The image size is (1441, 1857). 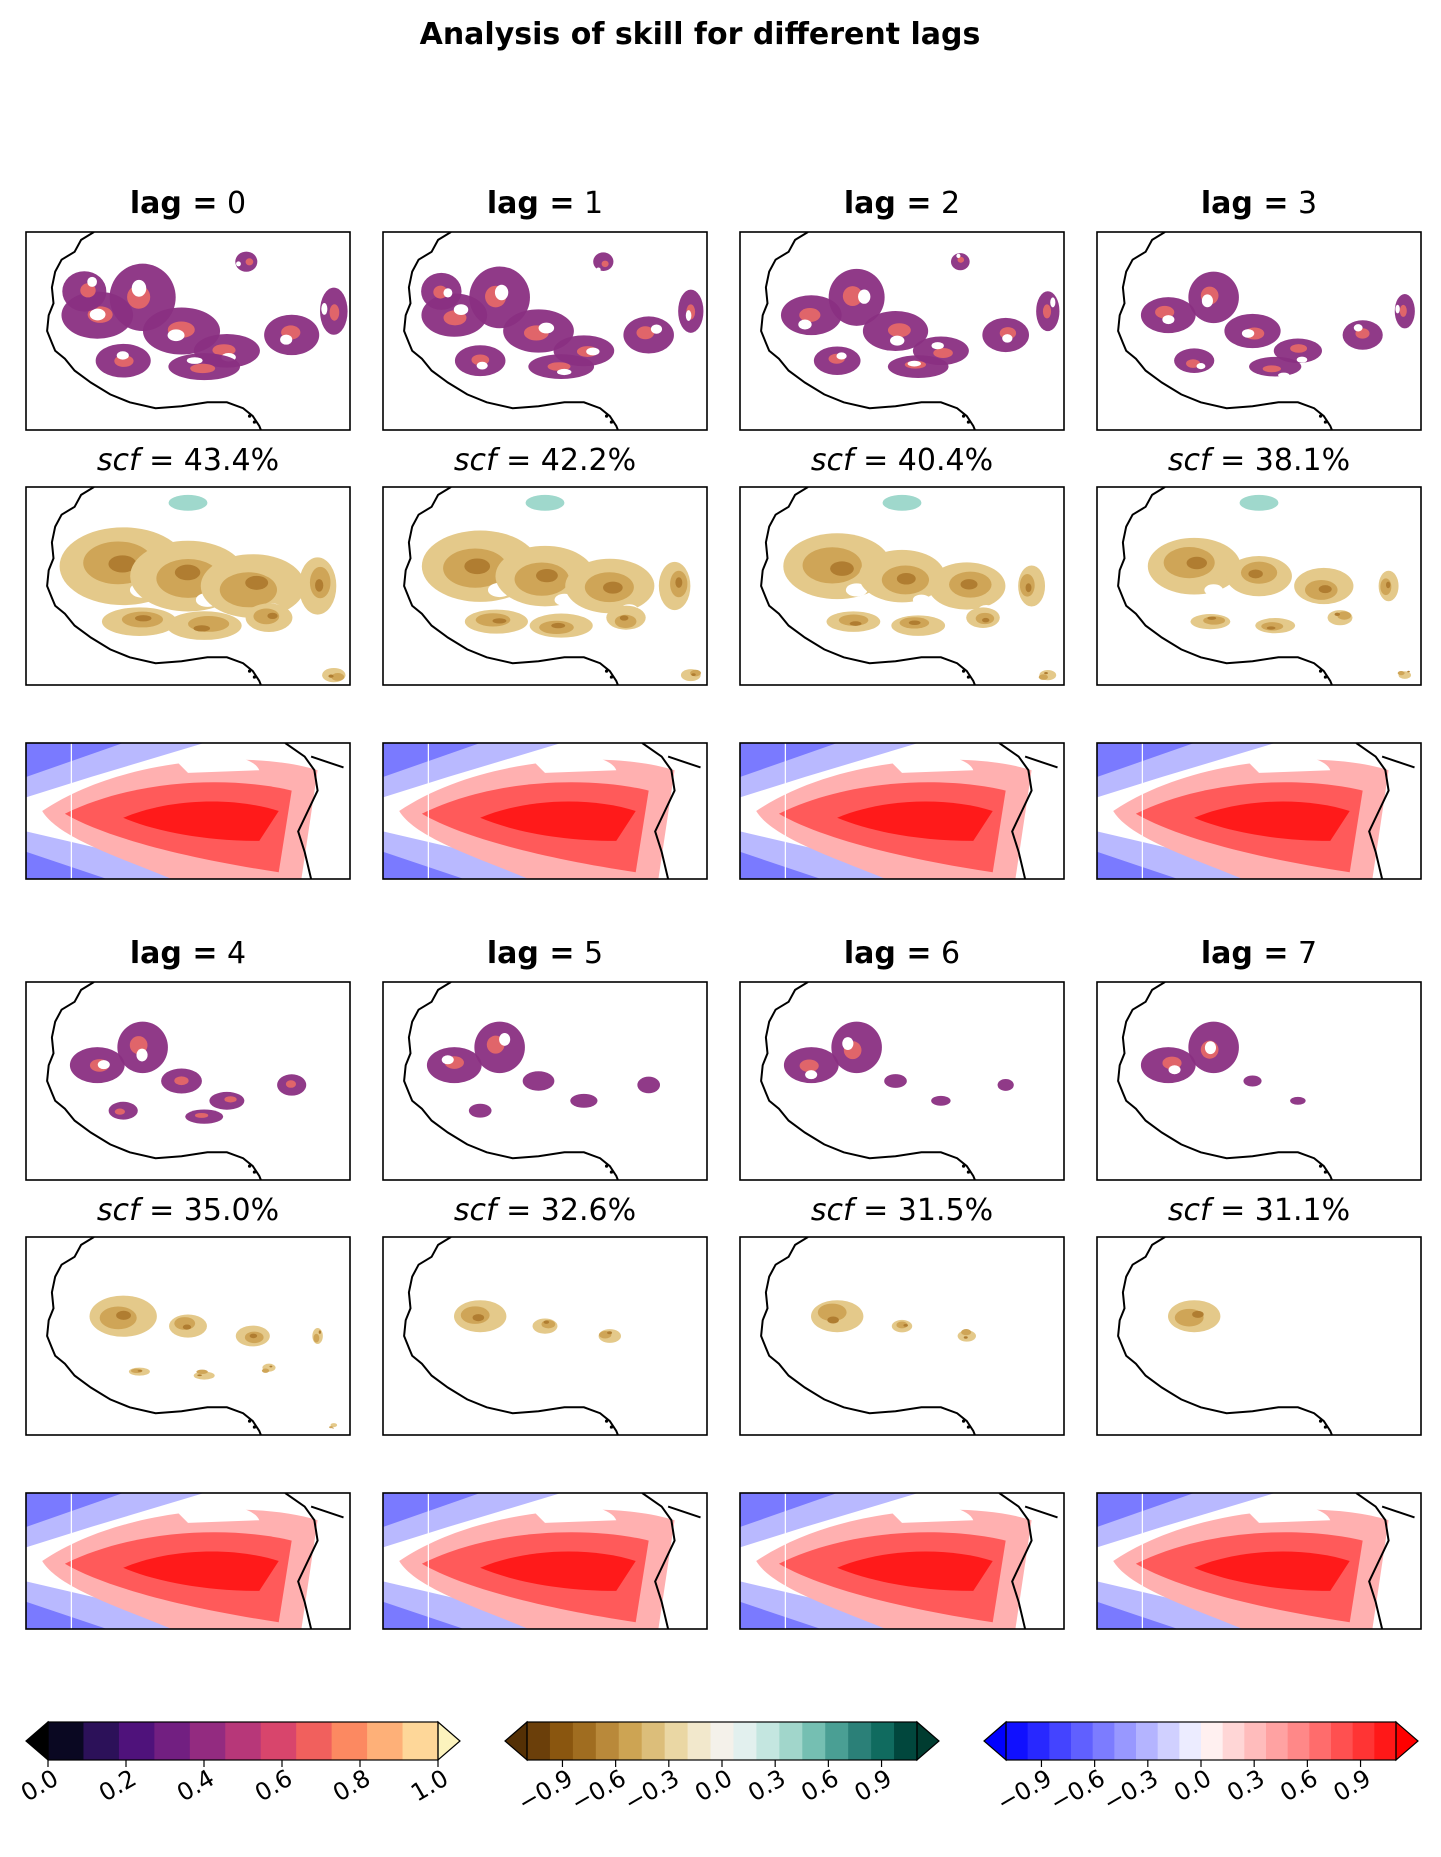 I want to click on colorbar-tick-label: −0.9, so click(x=1024, y=1790).